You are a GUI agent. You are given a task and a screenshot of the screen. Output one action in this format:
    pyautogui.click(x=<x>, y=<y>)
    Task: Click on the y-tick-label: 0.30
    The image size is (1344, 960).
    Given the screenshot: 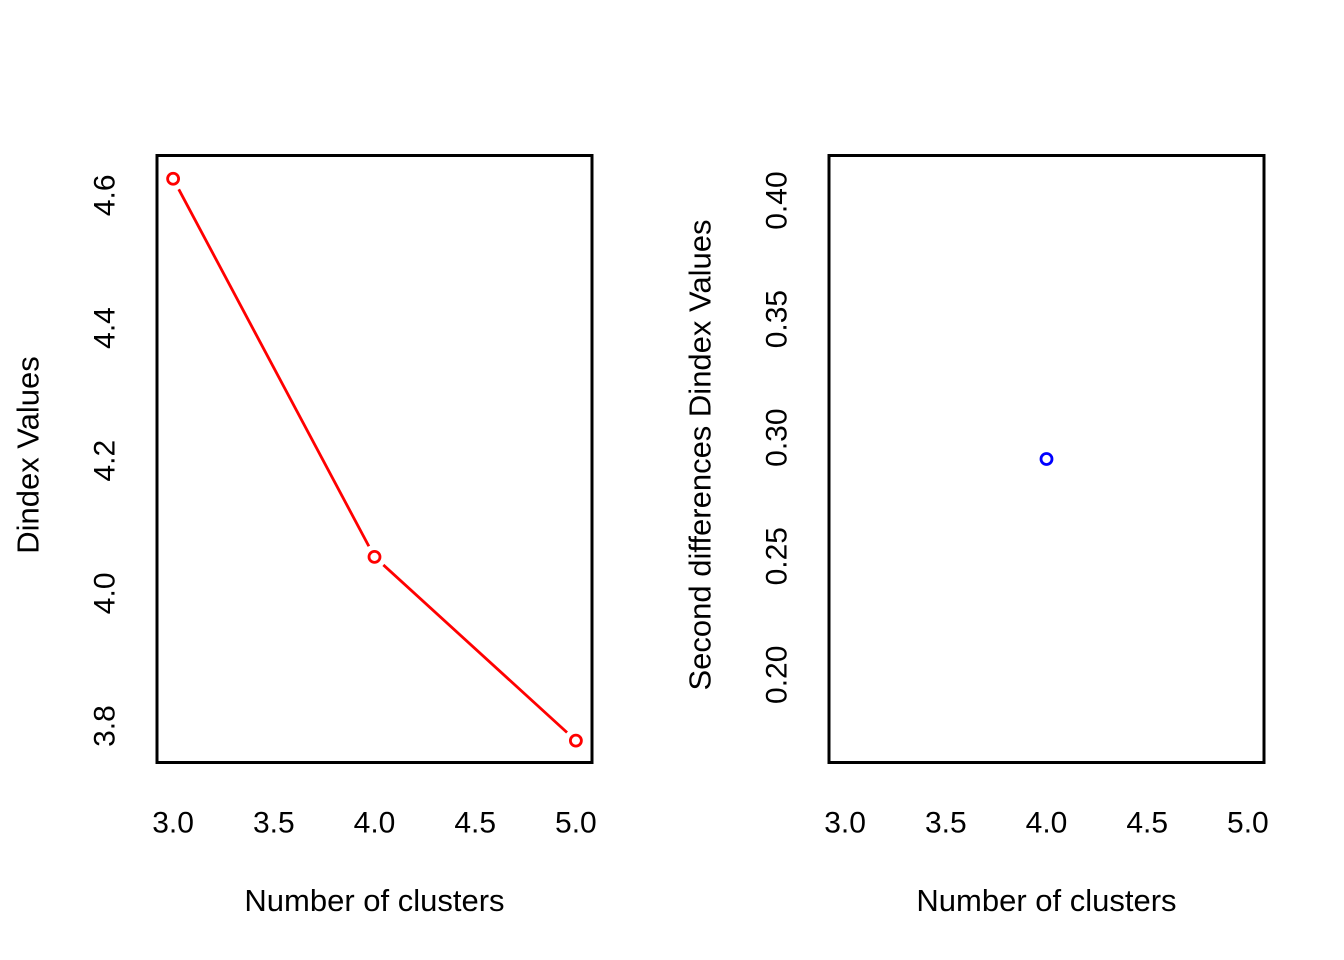 What is the action you would take?
    pyautogui.click(x=777, y=437)
    